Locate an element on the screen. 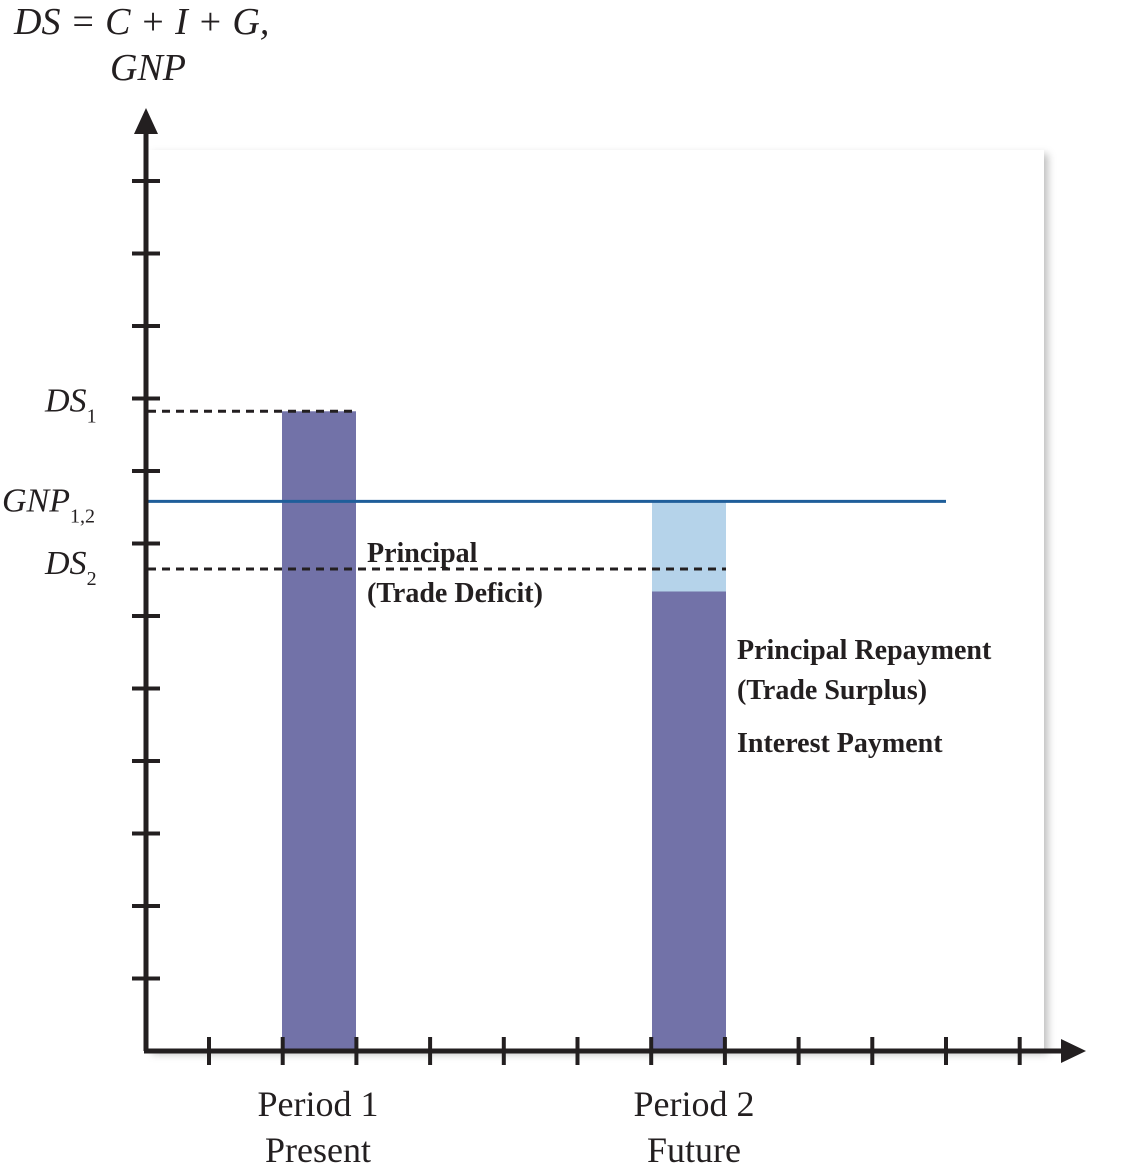  y-axis-arrowhead is located at coordinates (146, 121).